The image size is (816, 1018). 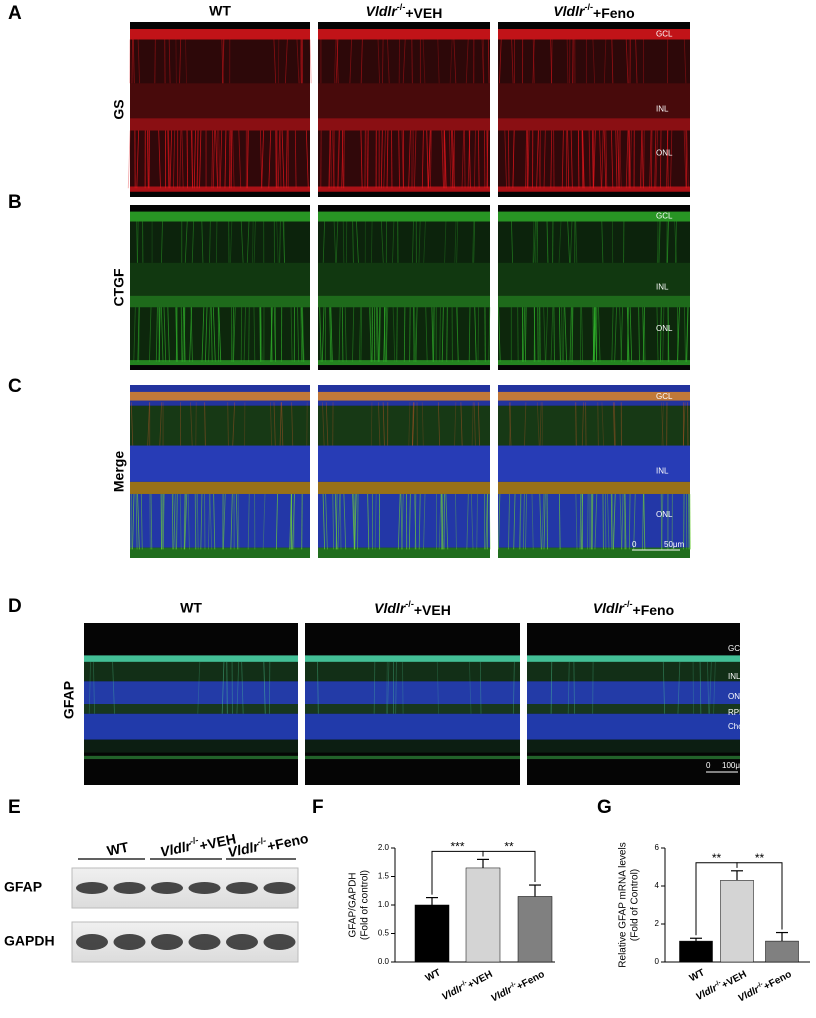 I want to click on y-tick-label: 1.5, so click(x=384, y=876).